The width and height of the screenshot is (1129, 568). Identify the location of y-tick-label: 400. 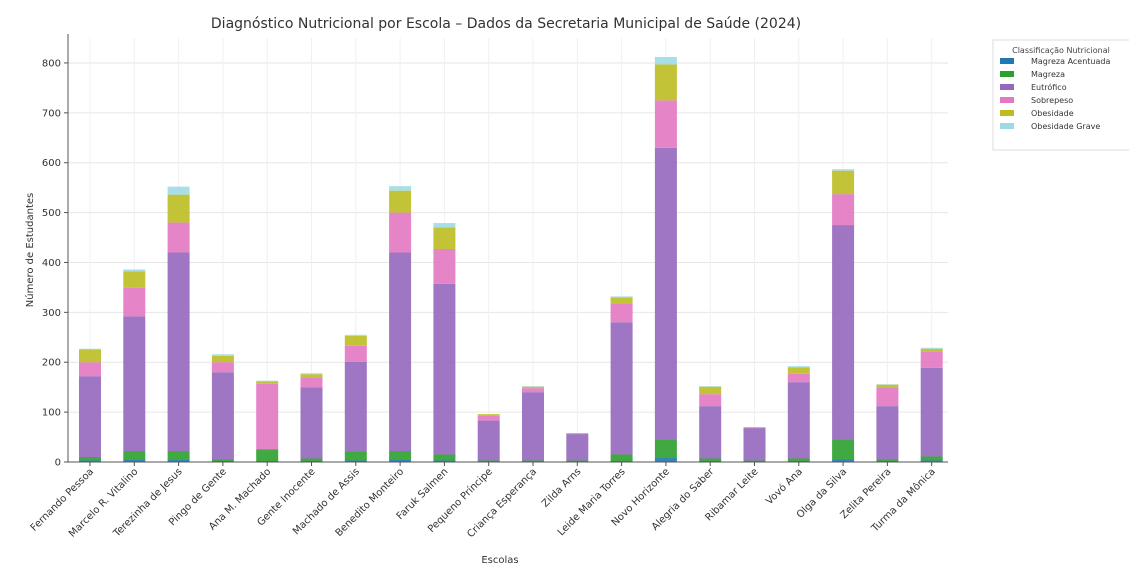
(51, 263).